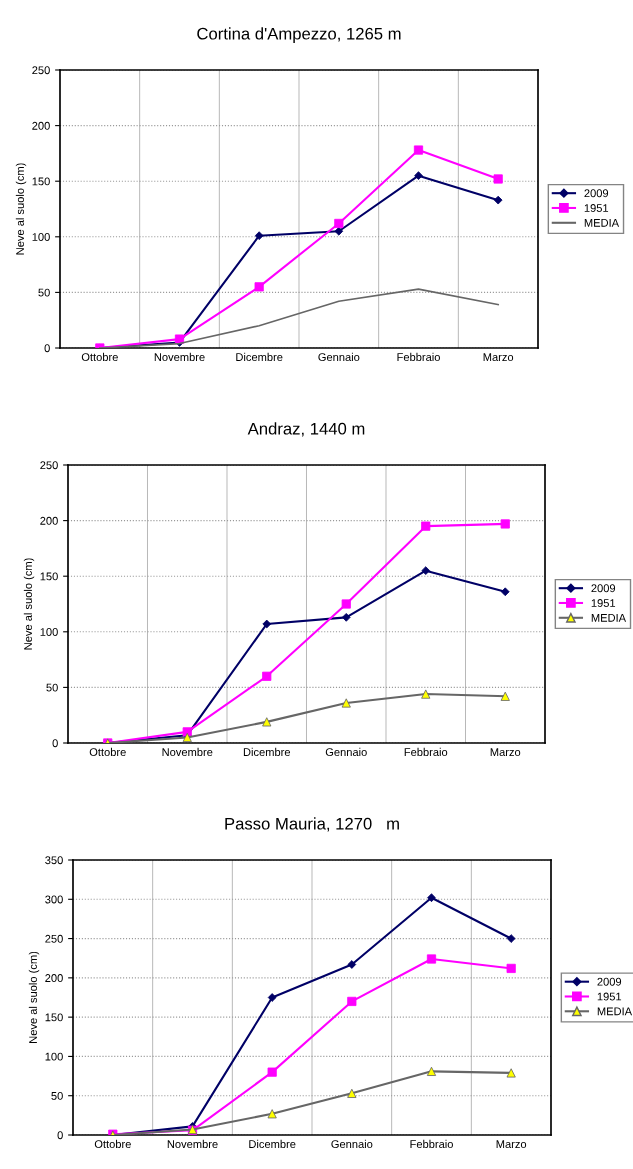  I want to click on chart-title: Passo Mauria, 1270 m, so click(312, 824).